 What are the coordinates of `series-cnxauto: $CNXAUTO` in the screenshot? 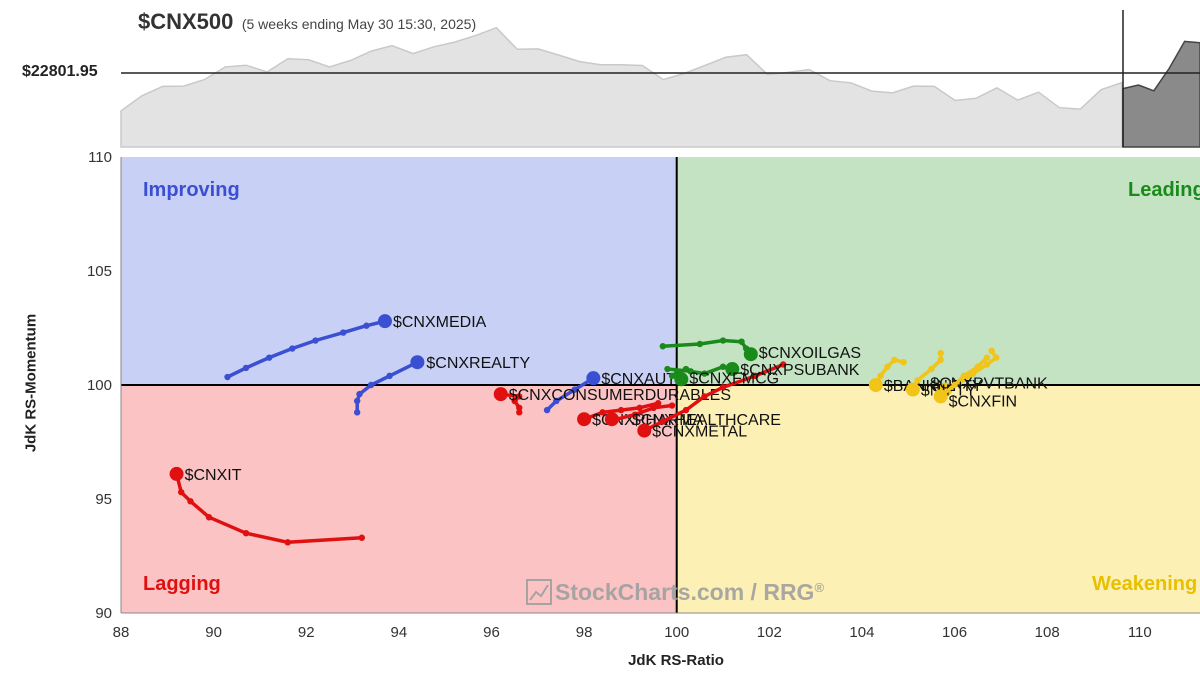 It's located at (615, 392).